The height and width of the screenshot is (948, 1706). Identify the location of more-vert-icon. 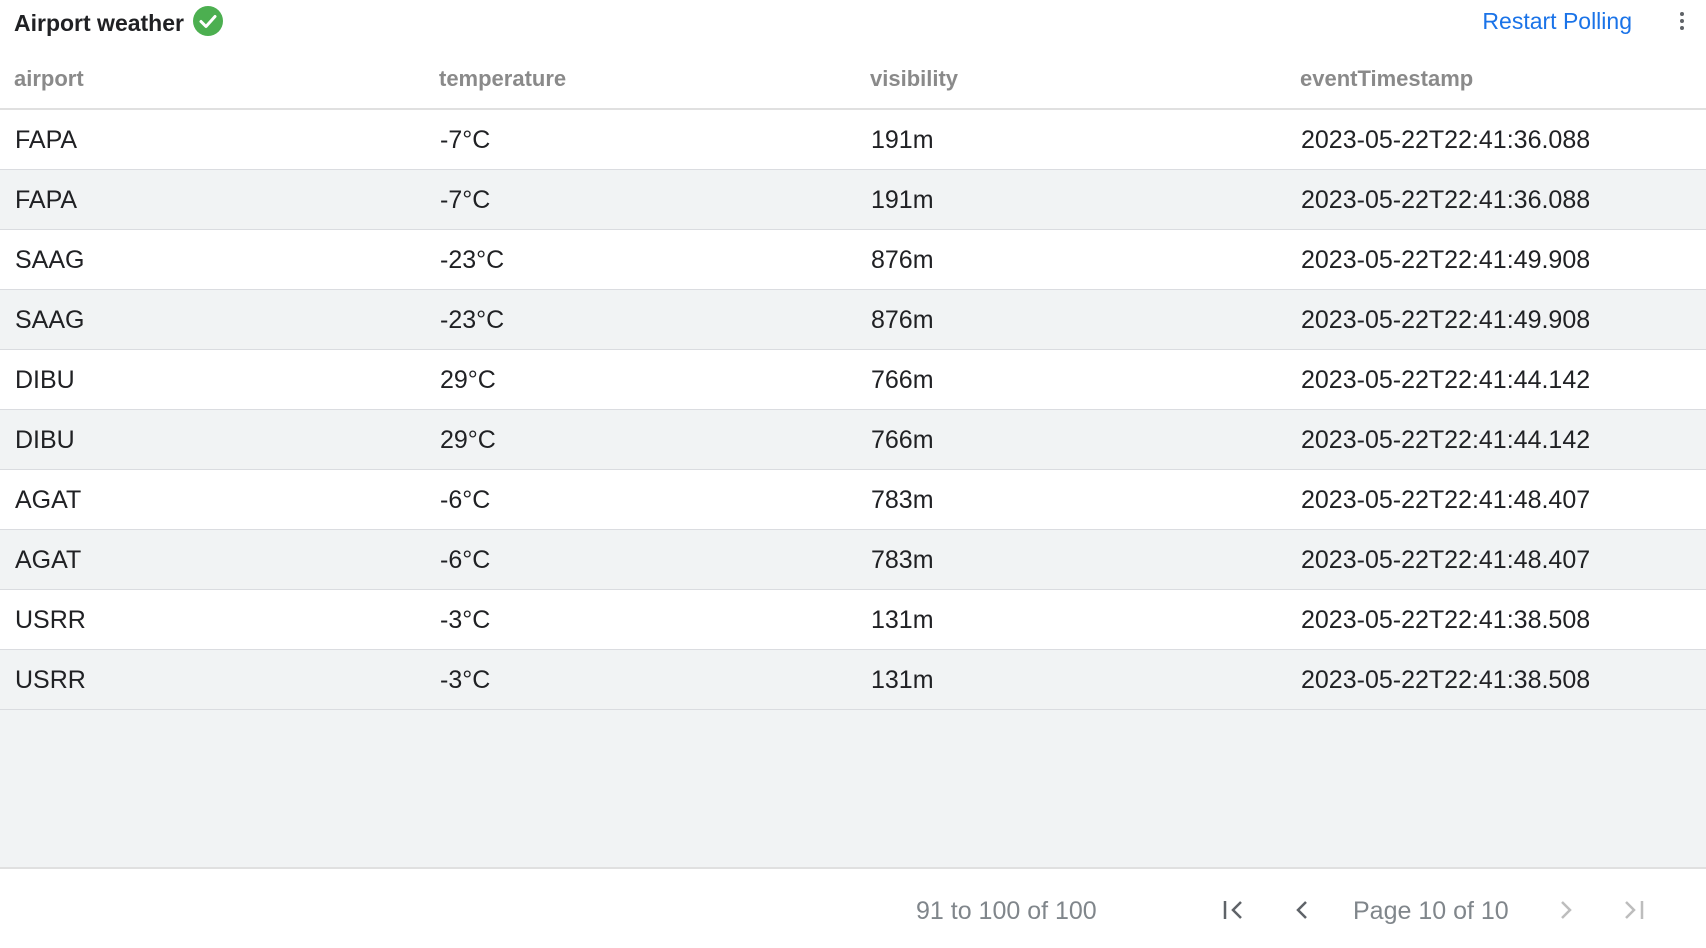
(1682, 22).